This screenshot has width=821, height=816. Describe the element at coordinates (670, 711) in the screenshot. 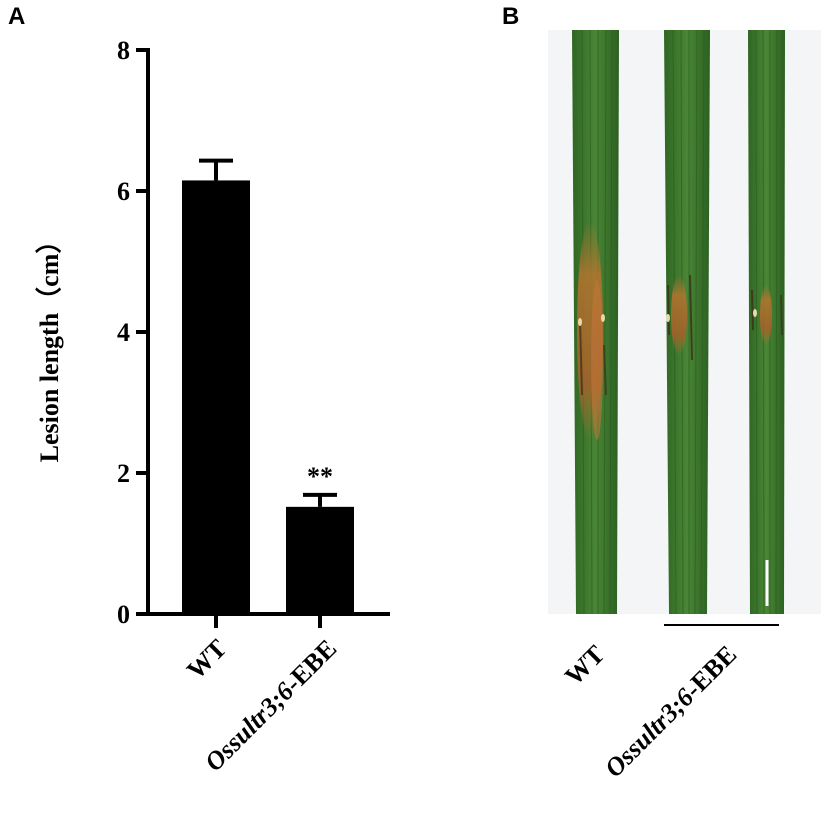

I see `photo-category-label: Ossultr3;6-EBE` at that location.